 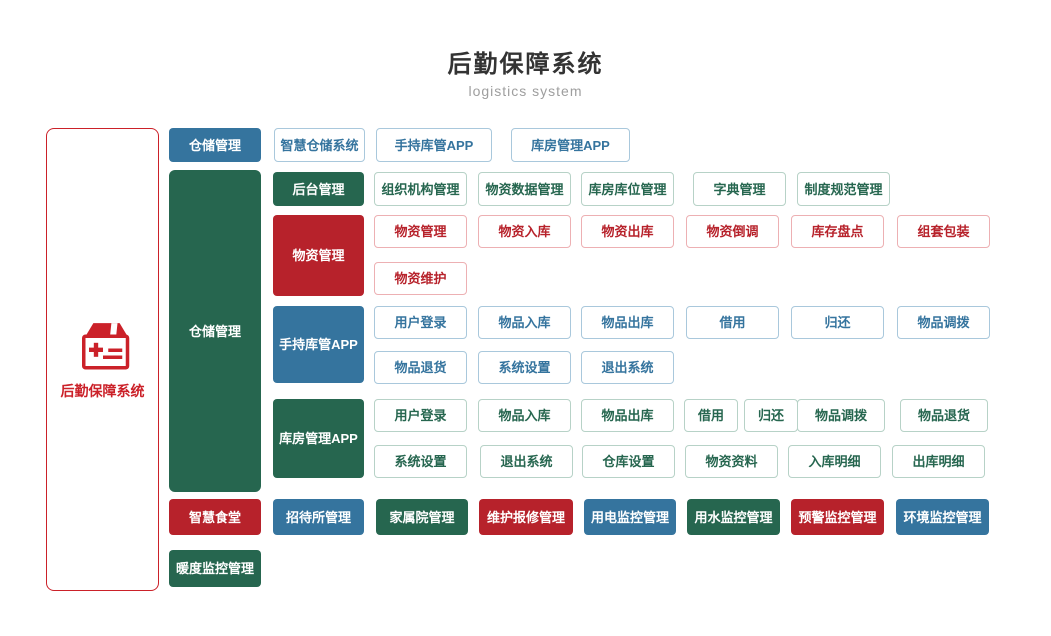 What do you see at coordinates (318, 517) in the screenshot?
I see `node-guesthouse-management: 招待所管理` at bounding box center [318, 517].